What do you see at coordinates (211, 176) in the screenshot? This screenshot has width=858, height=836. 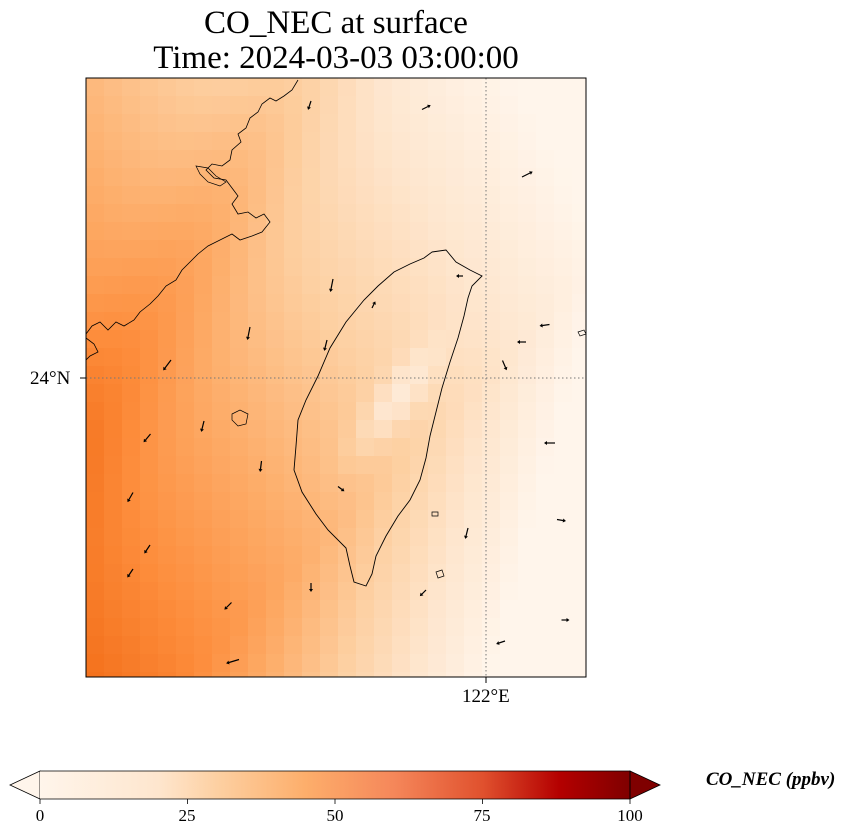 I see `islet` at bounding box center [211, 176].